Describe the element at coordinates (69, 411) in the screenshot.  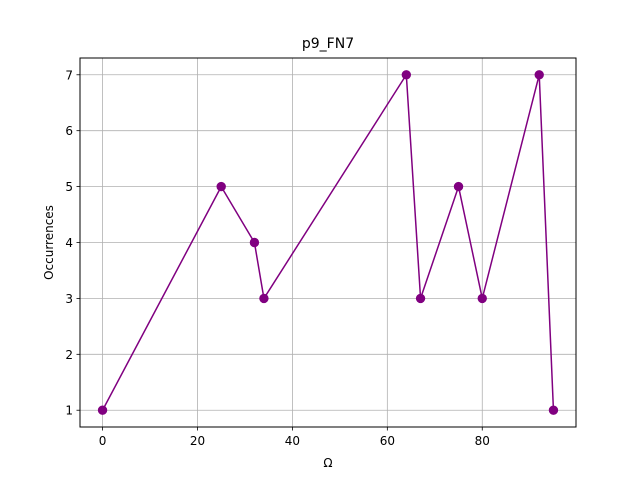
I see `y-tick-label: 1` at that location.